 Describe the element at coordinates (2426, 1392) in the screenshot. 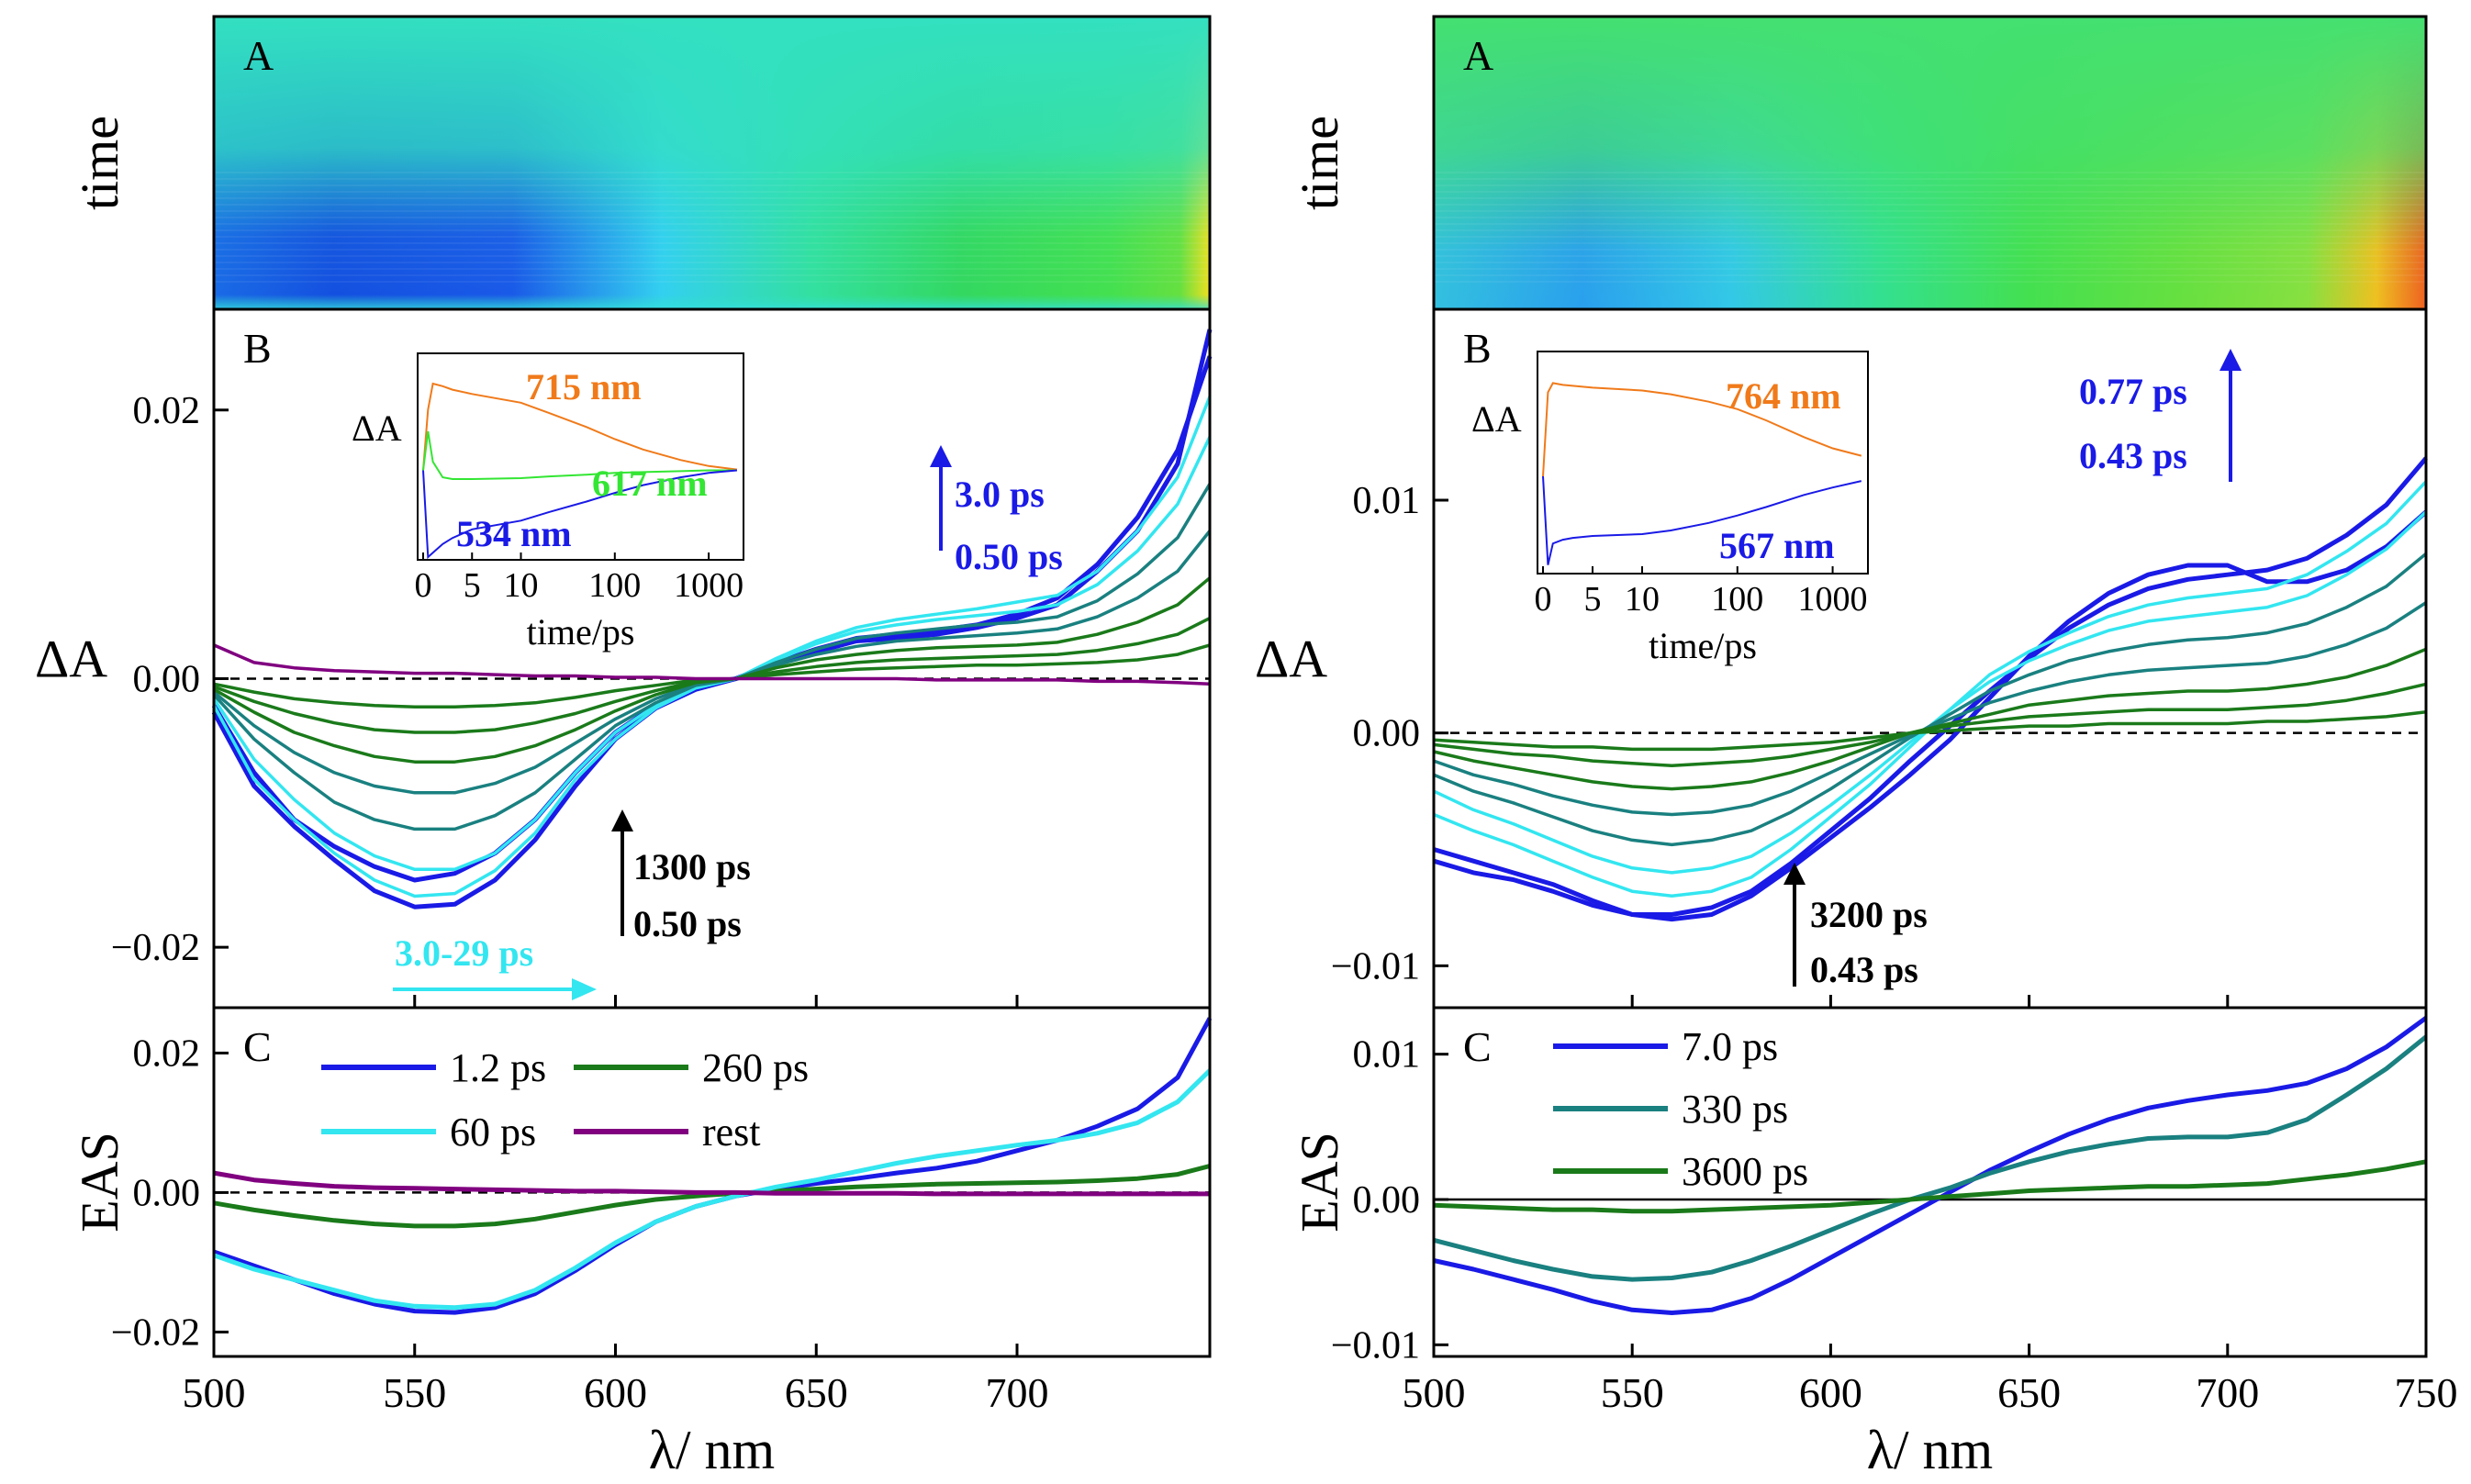

I see `xtick-label: 750` at that location.